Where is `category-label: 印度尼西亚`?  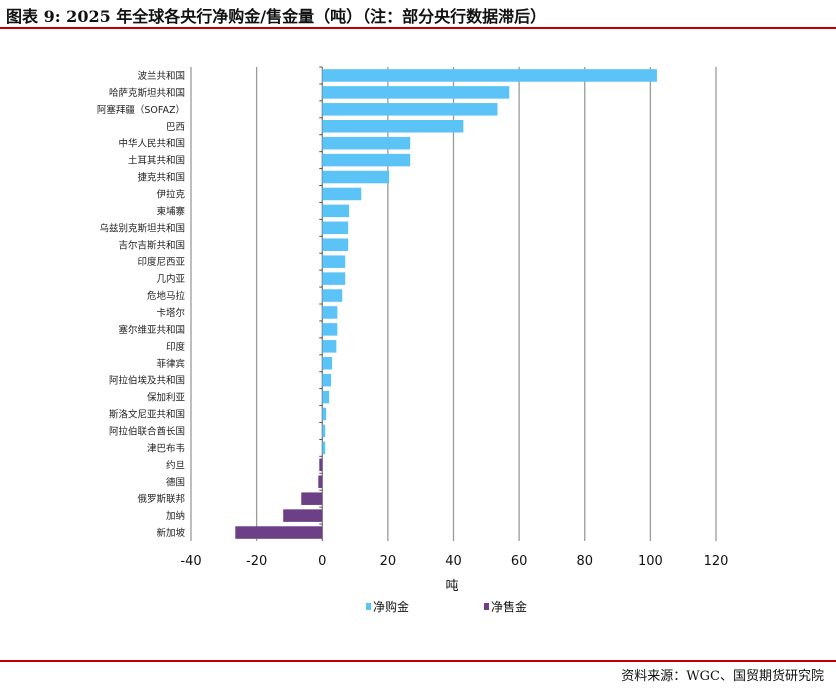
category-label: 印度尼西亚 is located at coordinates (161, 262).